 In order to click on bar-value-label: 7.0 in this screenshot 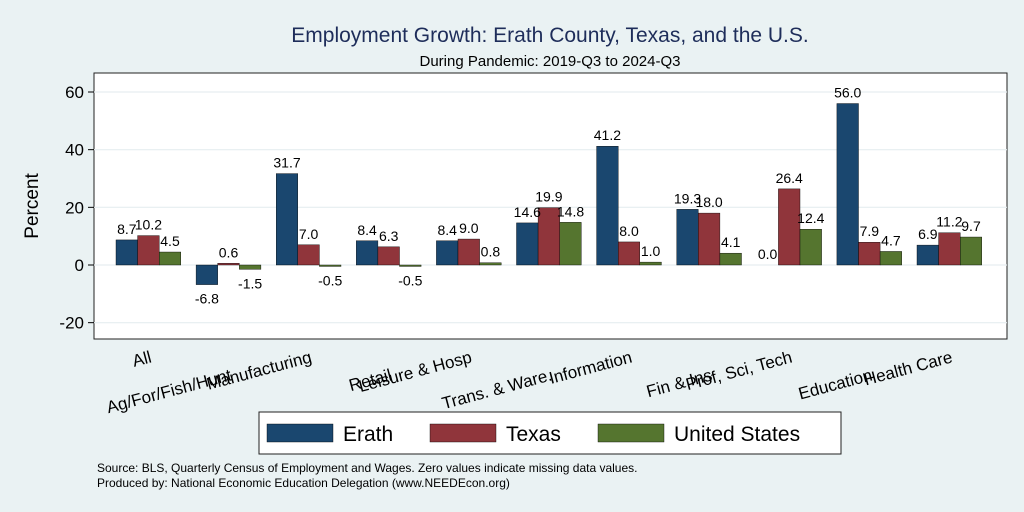, I will do `click(309, 234)`.